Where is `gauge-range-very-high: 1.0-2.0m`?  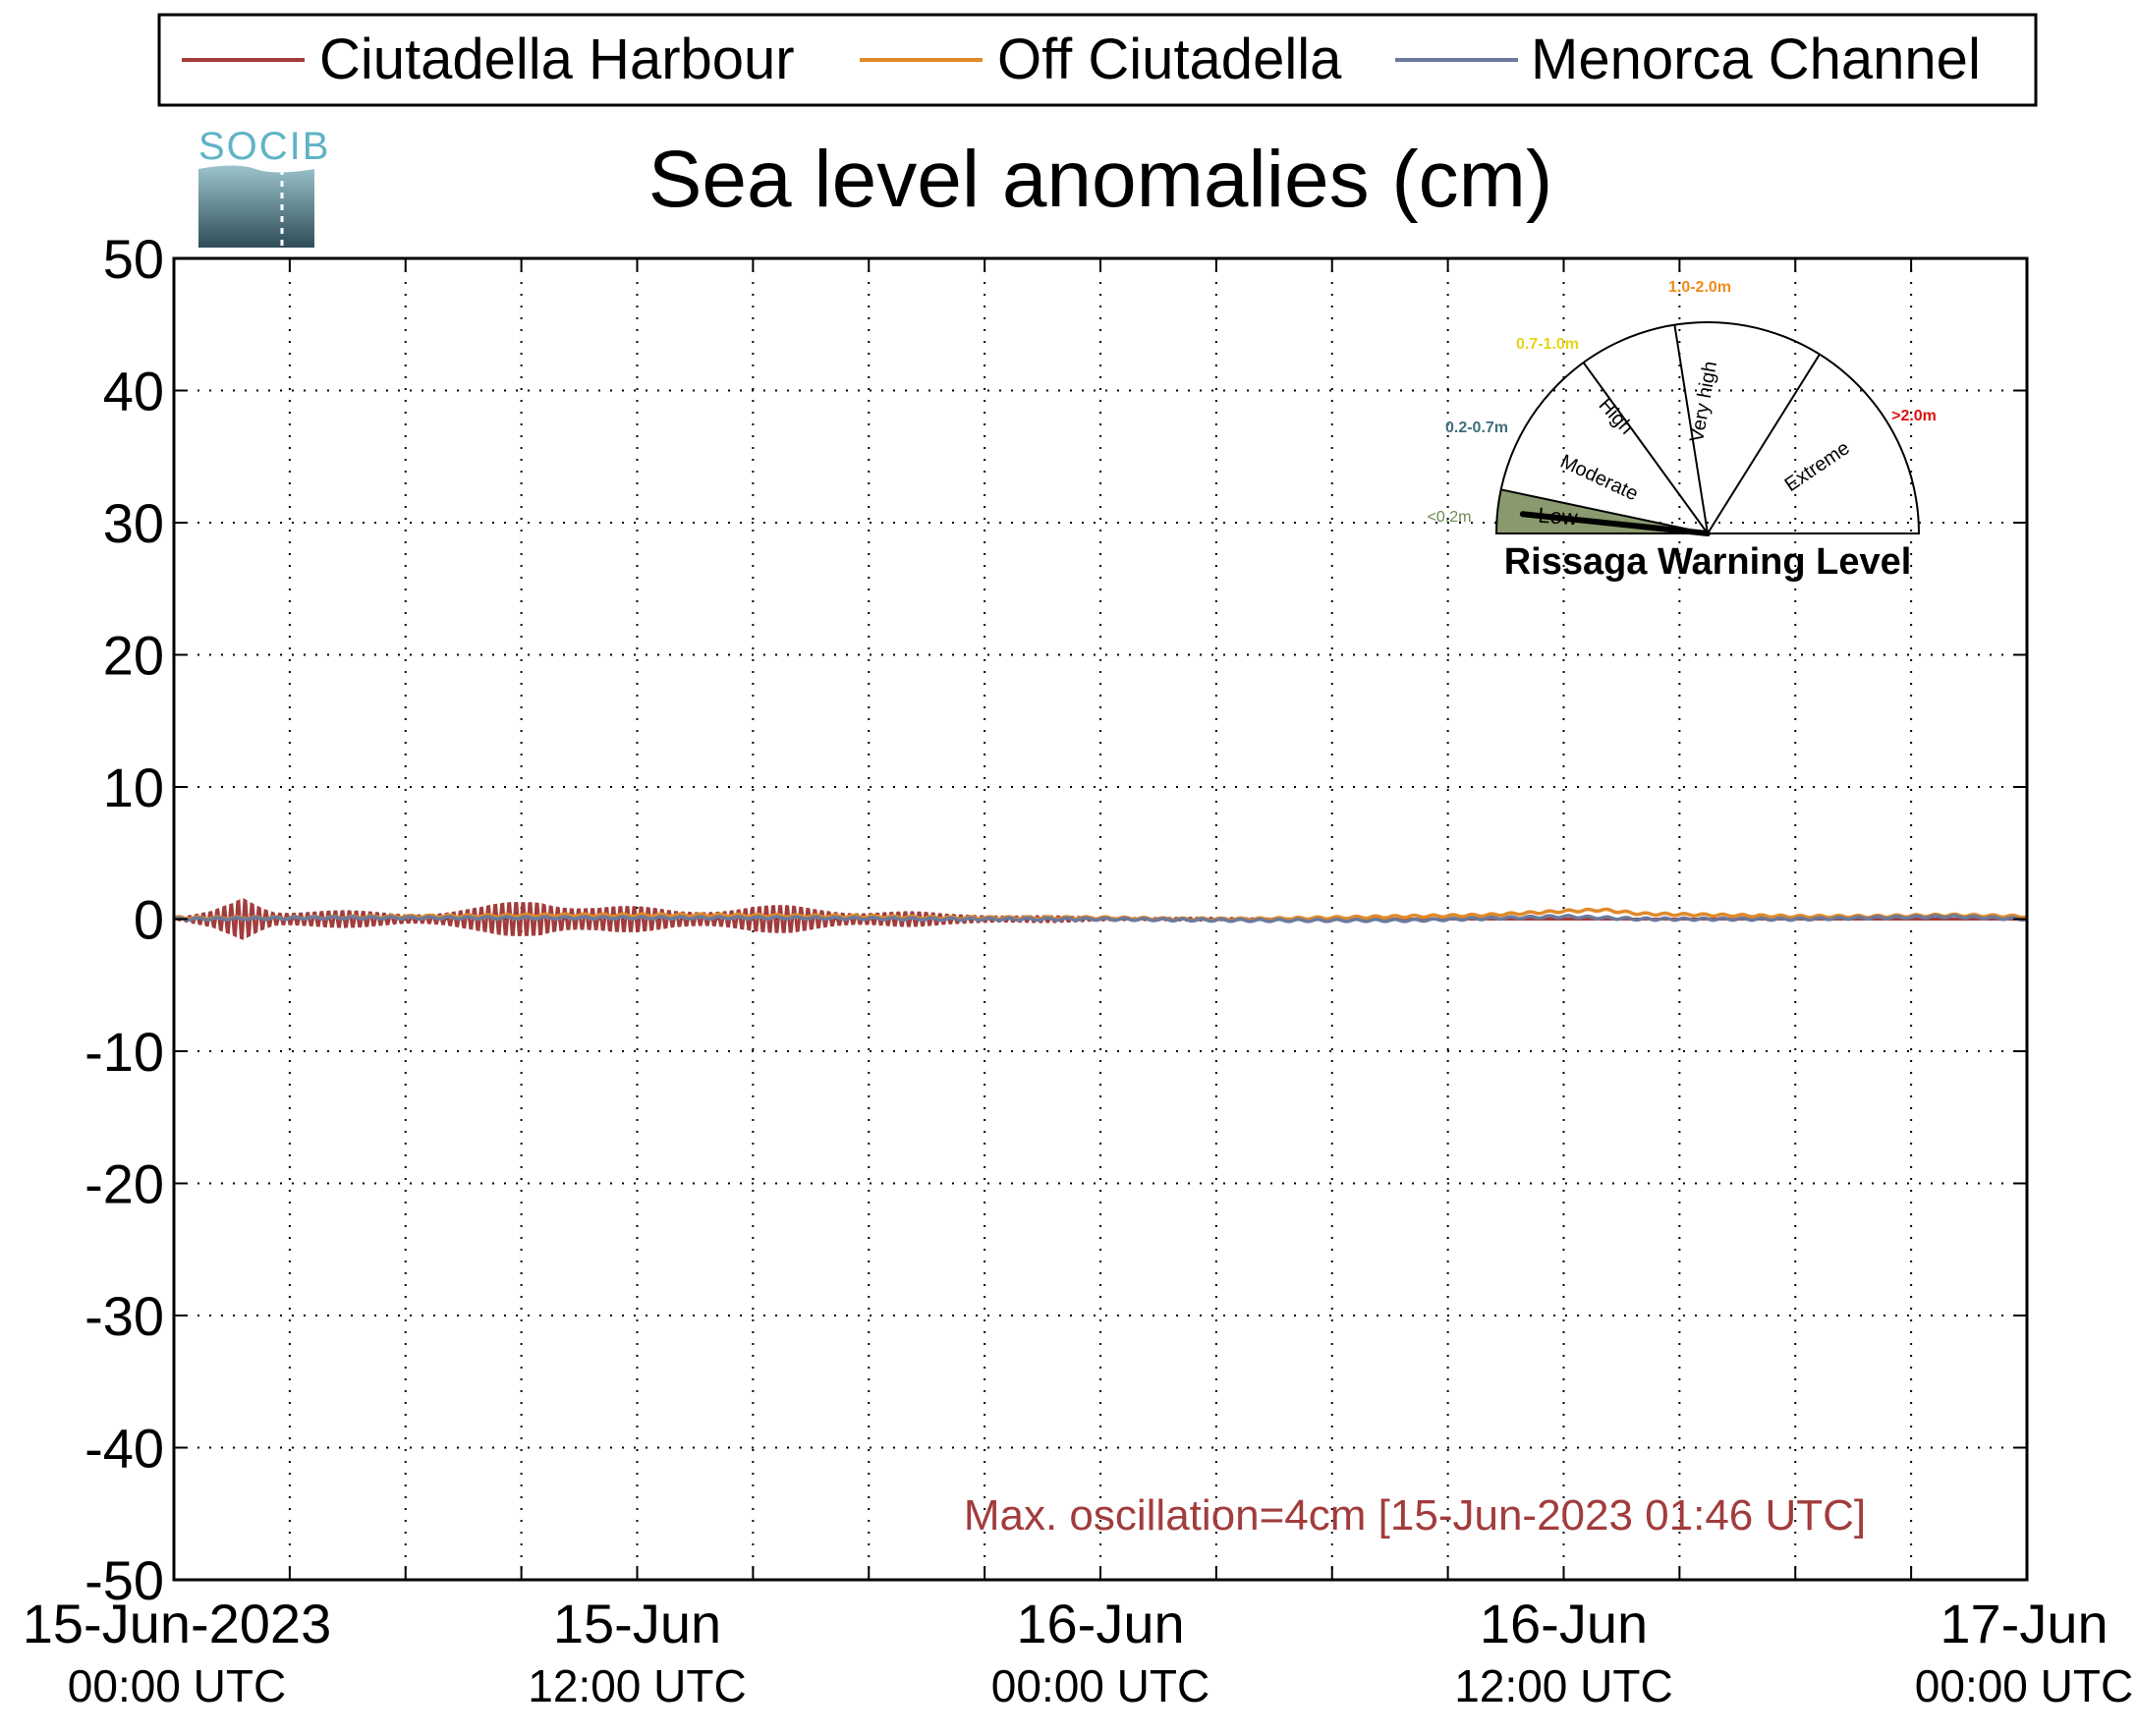
gauge-range-very-high: 1.0-2.0m is located at coordinates (1699, 287).